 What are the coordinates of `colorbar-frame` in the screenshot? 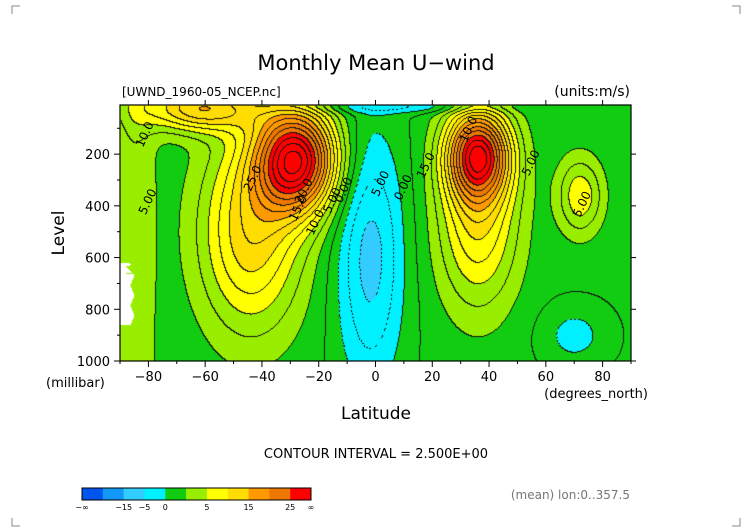 It's located at (196, 494).